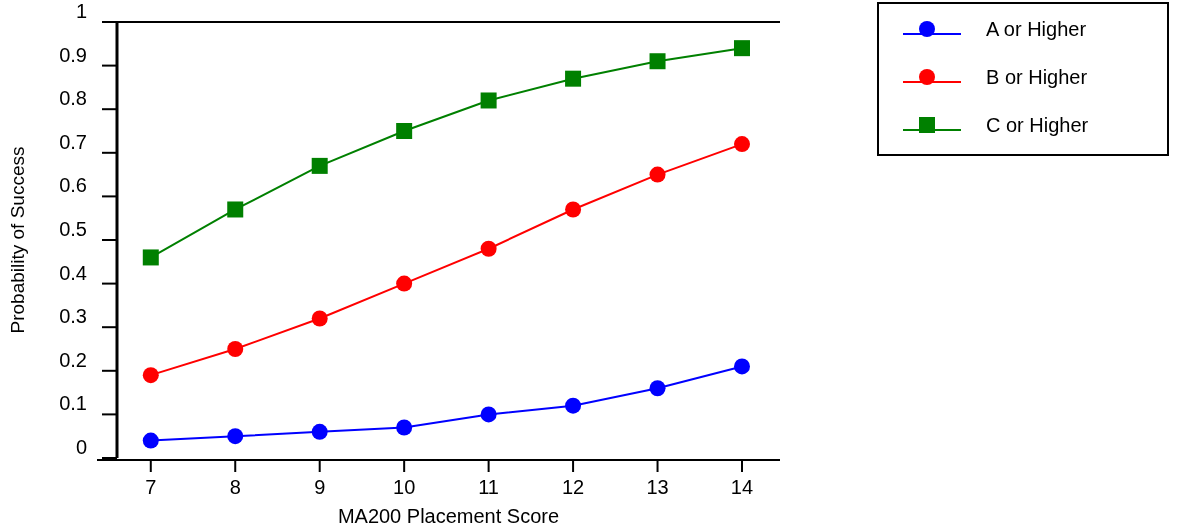 This screenshot has height=529, width=1178. What do you see at coordinates (73, 316) in the screenshot?
I see `y-tick-label: 0.3` at bounding box center [73, 316].